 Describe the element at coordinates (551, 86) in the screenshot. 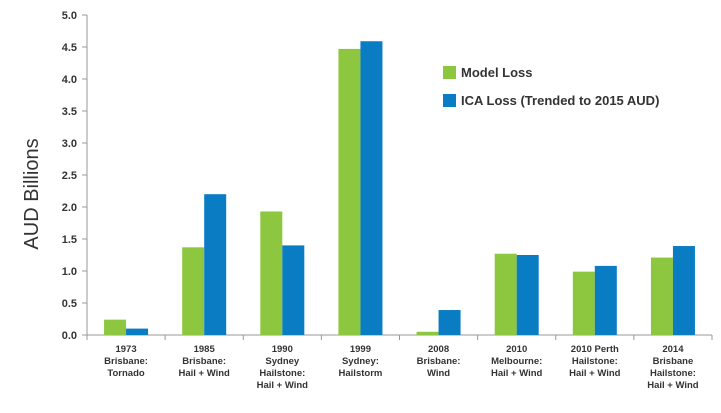

I see `legend: Model Loss ICA Loss (Trended to 2015 AUD)` at that location.